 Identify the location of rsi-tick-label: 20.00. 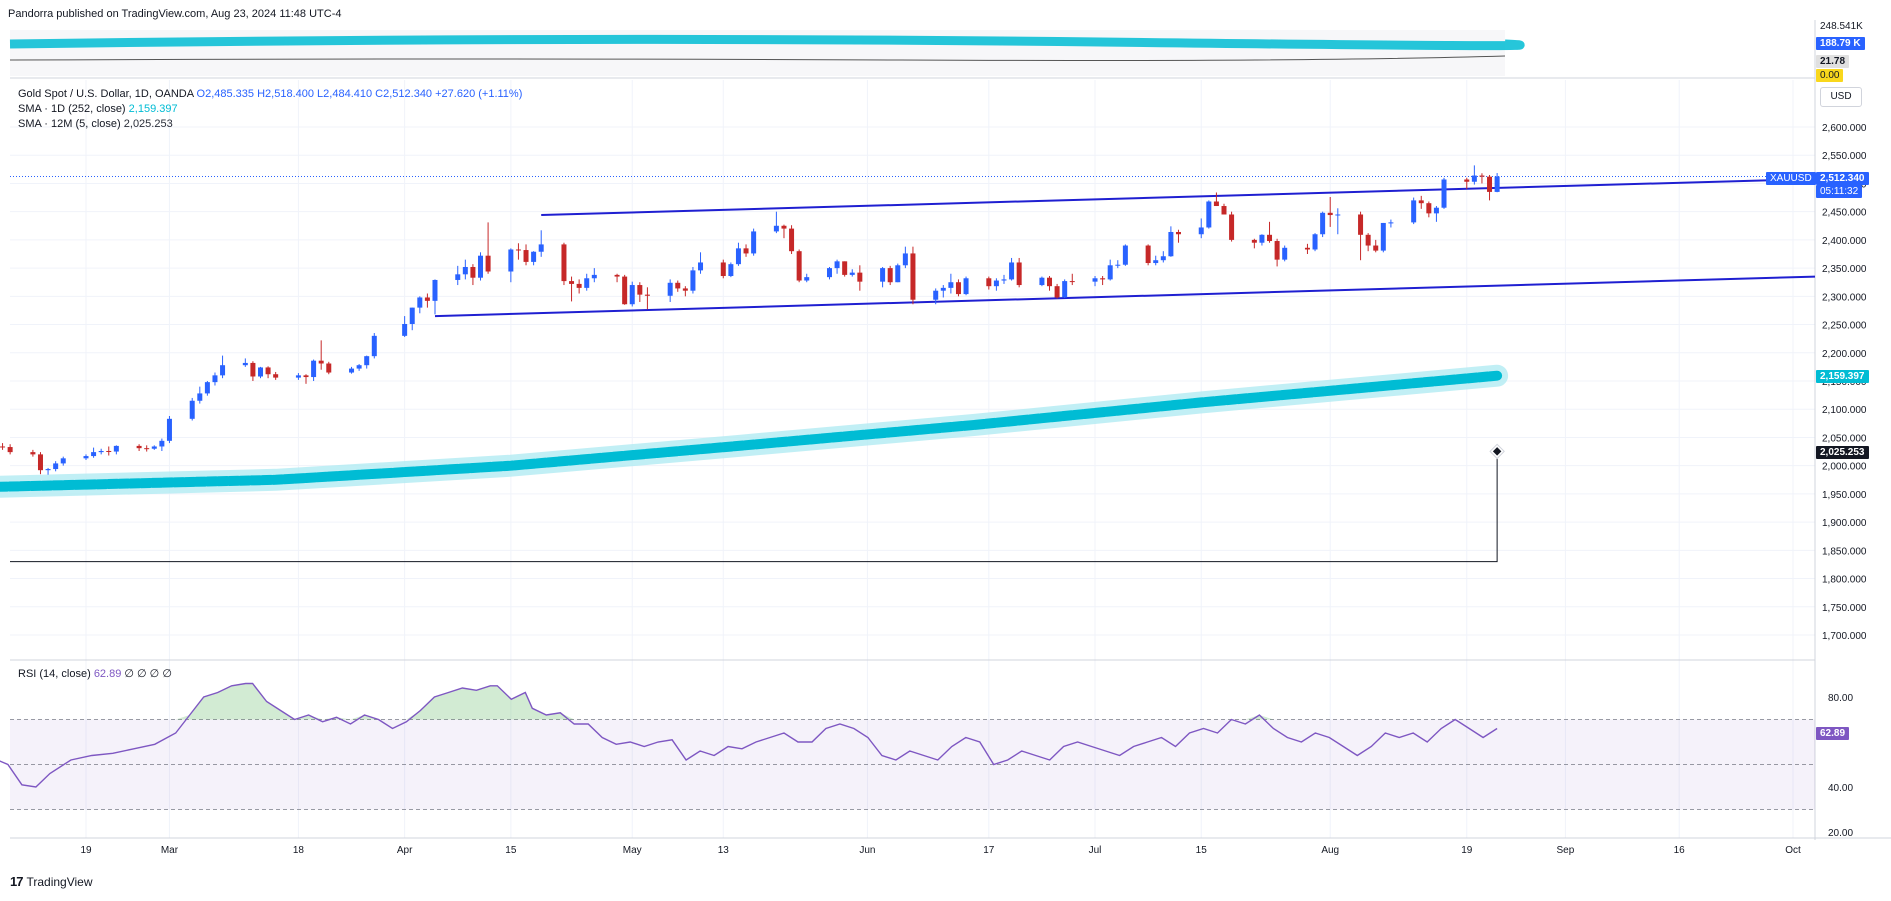
(1840, 833).